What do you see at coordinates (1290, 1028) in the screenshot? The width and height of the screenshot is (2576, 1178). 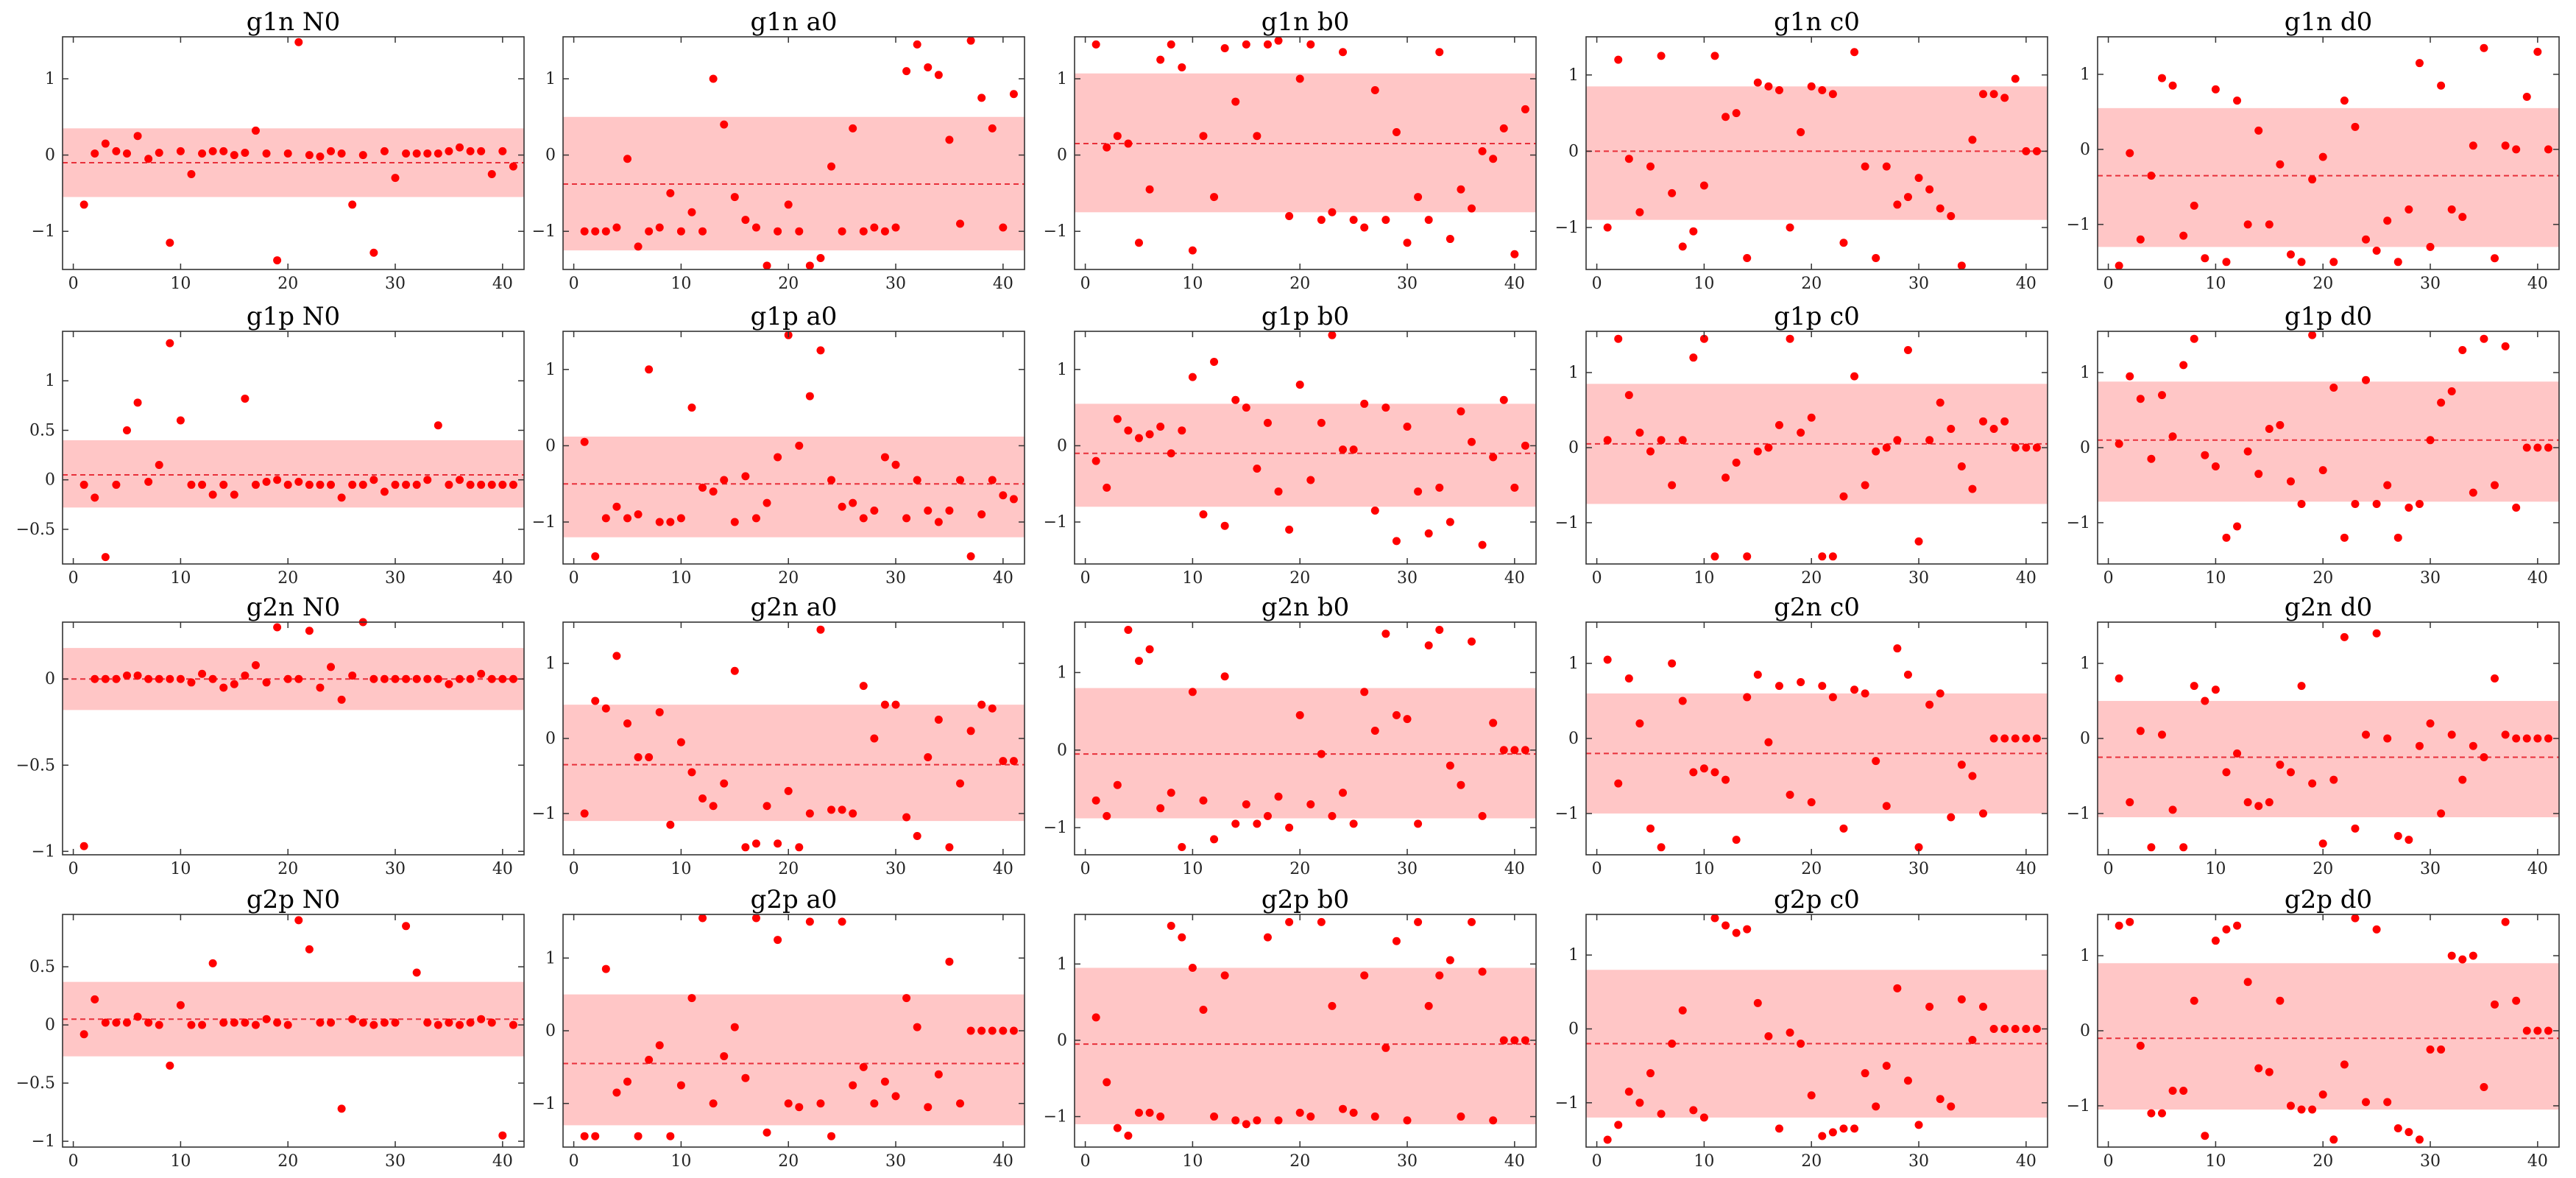 I see `subplot: 0 10 20 30 40 −1 0 1 g2p b0` at bounding box center [1290, 1028].